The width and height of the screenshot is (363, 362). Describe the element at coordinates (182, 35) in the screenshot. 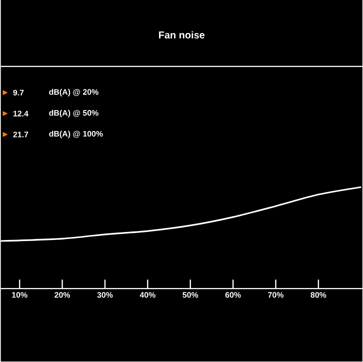

I see `chart-title: Fan noise` at that location.